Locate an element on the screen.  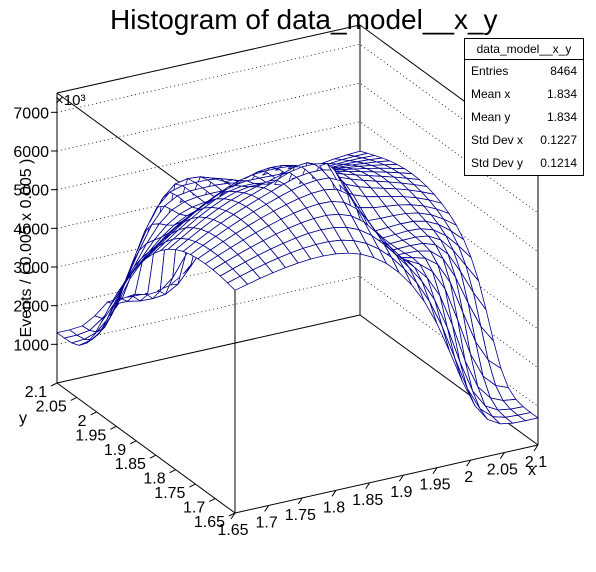
z-tick-label: 1000 is located at coordinates (31, 345).